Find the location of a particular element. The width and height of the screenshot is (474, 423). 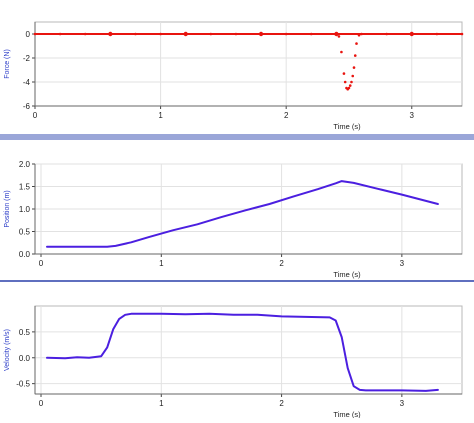

force-series is located at coordinates (248, 61).